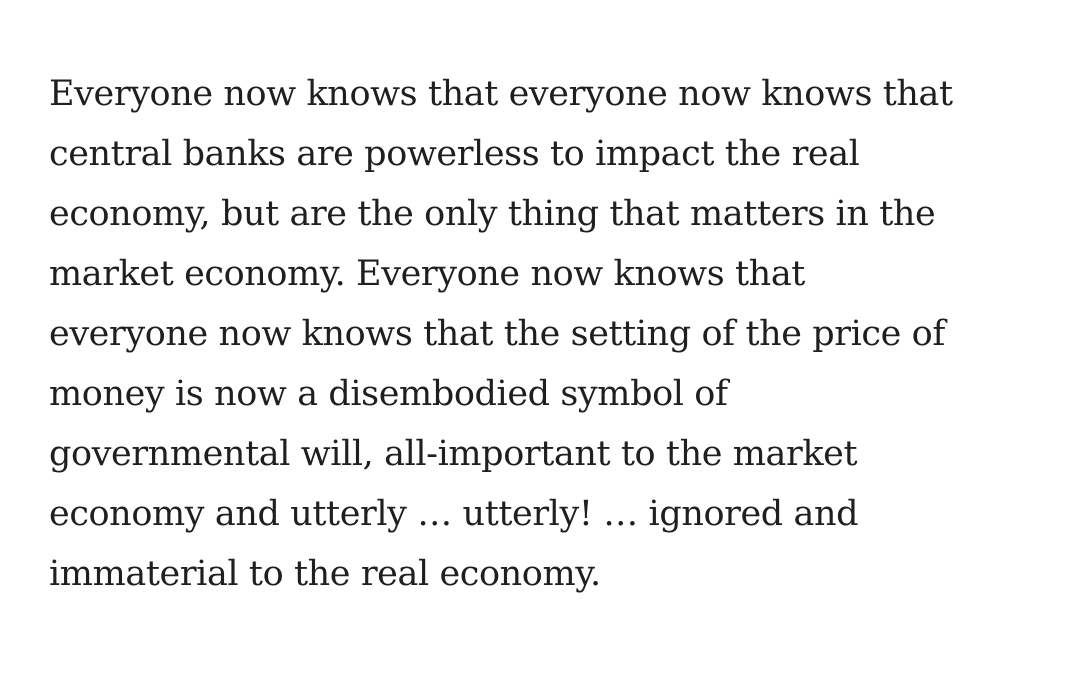  I want to click on paragraph-line: immaterial to the real economy., so click(325, 574).